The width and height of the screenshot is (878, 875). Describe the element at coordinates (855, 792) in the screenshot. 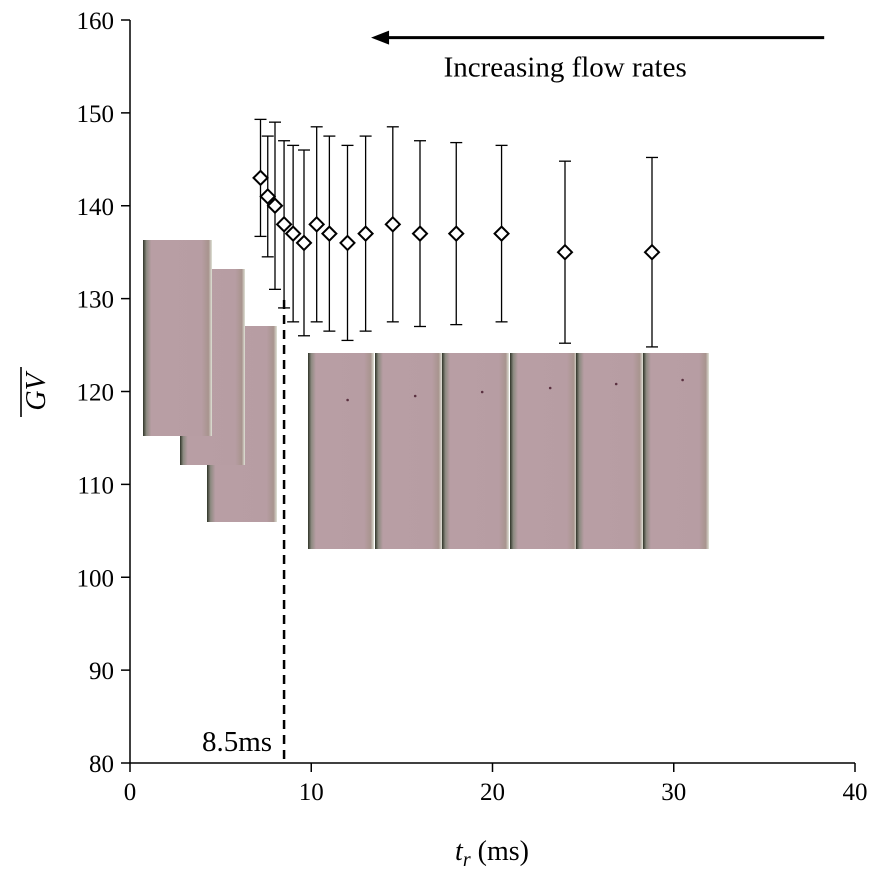

I see `x-tick-label: 40` at that location.